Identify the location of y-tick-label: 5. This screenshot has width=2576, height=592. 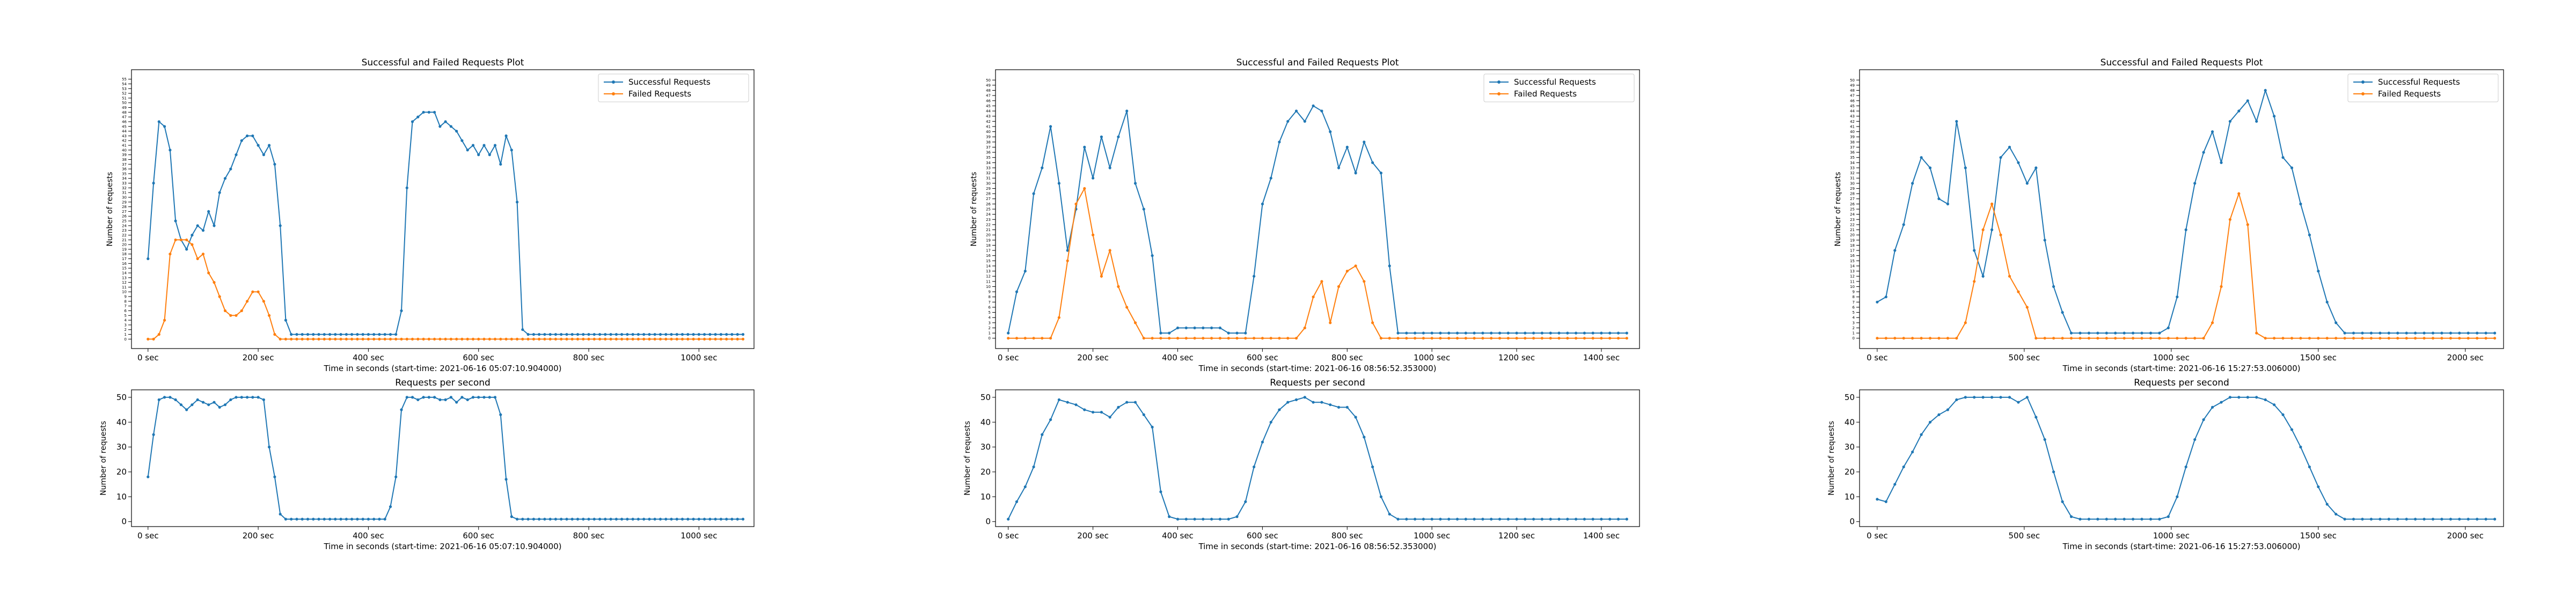
(126, 316).